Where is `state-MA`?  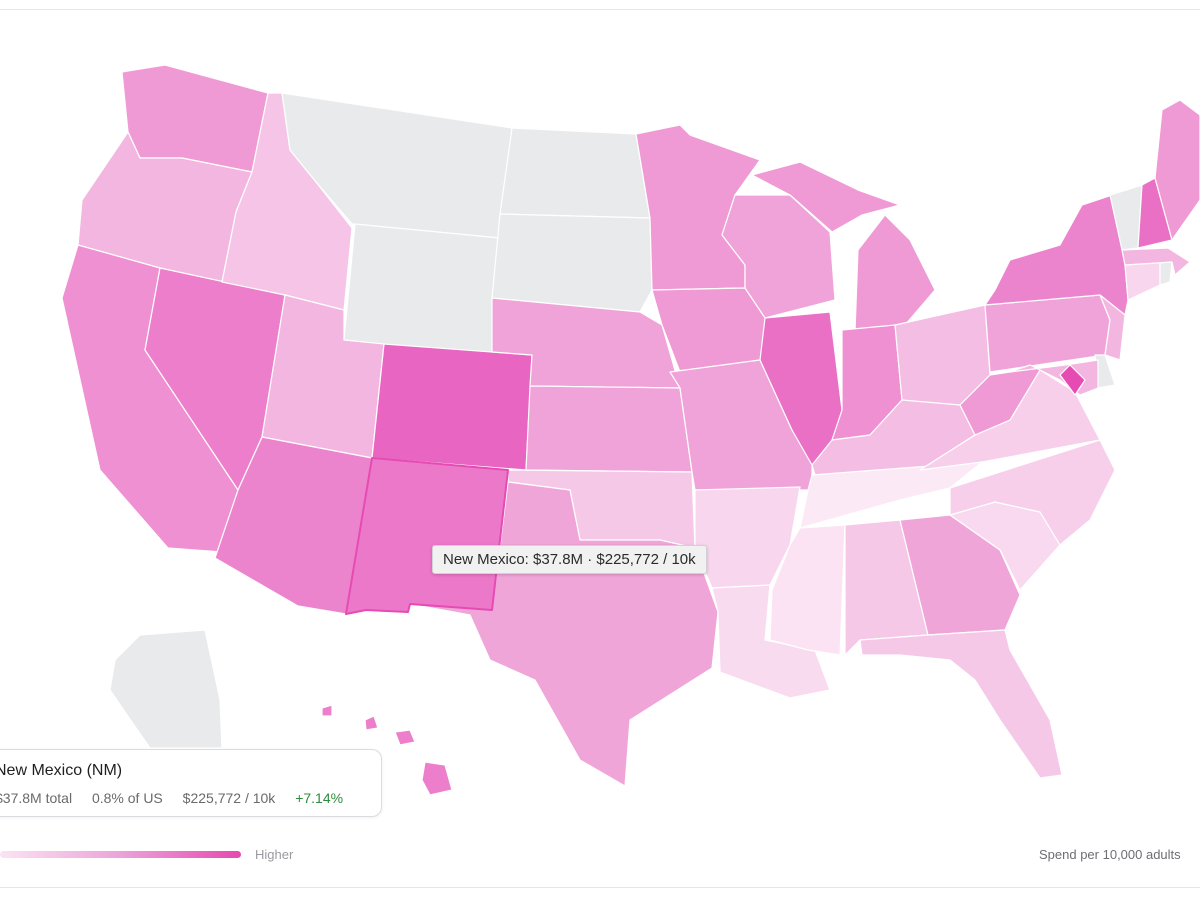
state-MA is located at coordinates (1156, 261).